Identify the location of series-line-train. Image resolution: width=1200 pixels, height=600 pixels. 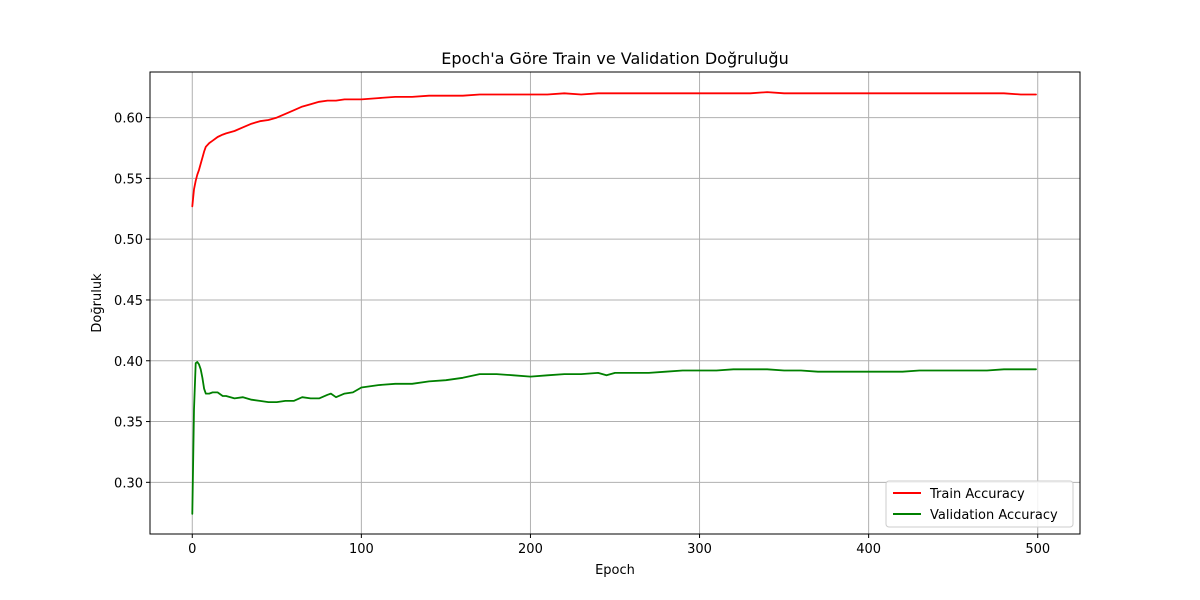
(614, 149).